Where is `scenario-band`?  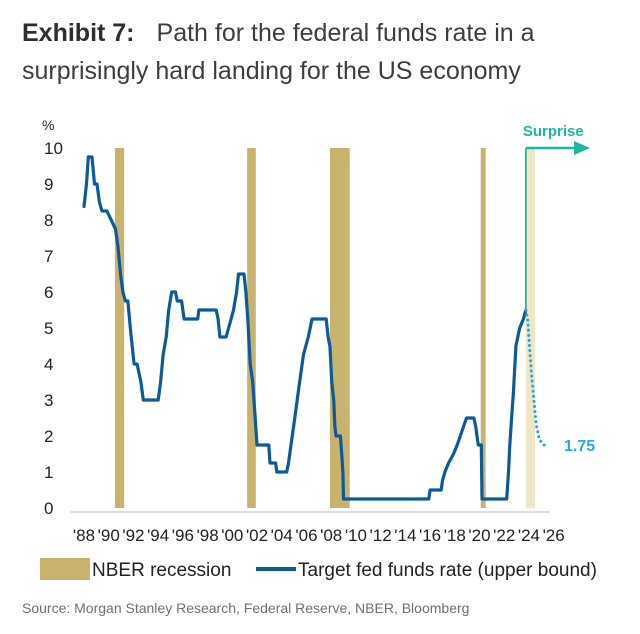 scenario-band is located at coordinates (530, 328).